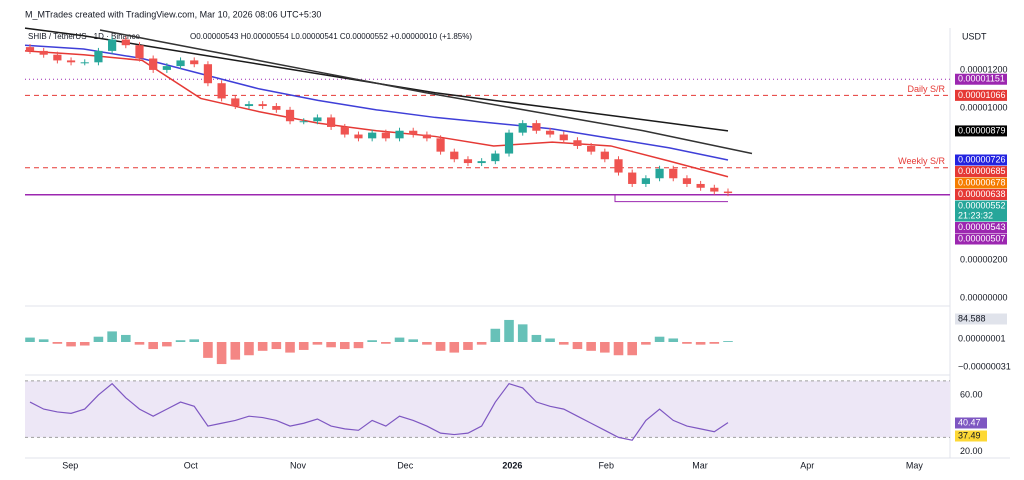  I want to click on rsi-band, so click(487, 409).